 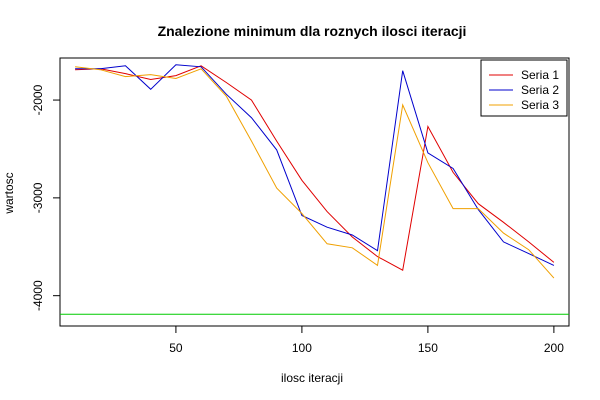 I want to click on x-tick-label: 150, so click(x=428, y=348).